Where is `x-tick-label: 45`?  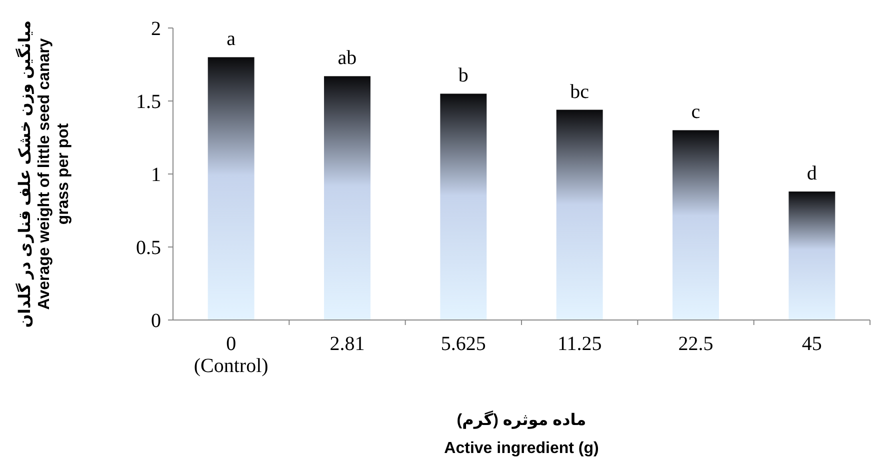
x-tick-label: 45 is located at coordinates (812, 344).